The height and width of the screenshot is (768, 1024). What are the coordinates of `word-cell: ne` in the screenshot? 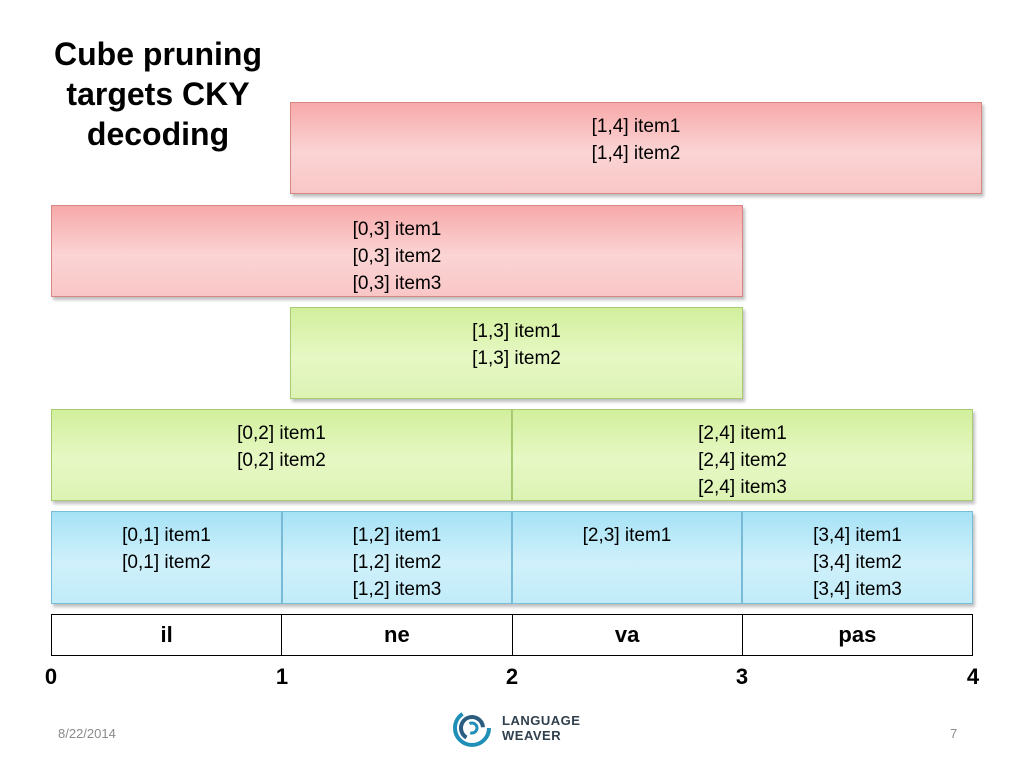 It's located at (397, 635).